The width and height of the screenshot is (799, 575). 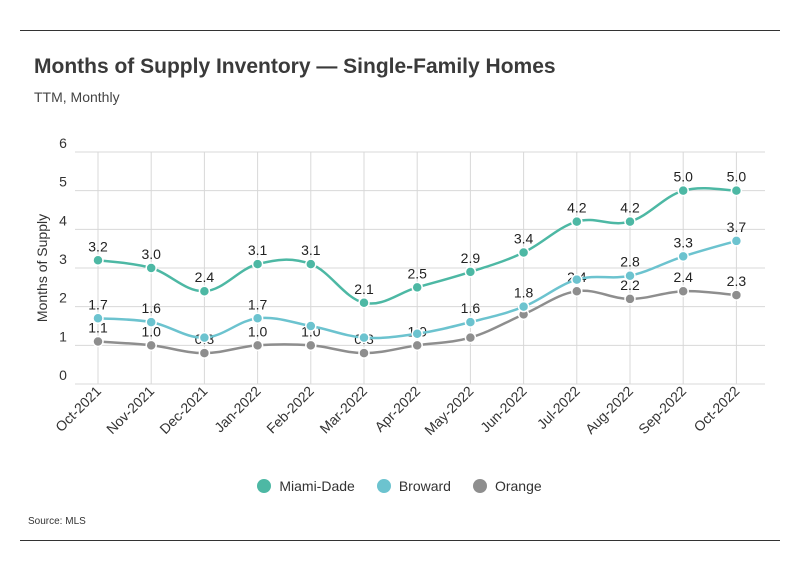 What do you see at coordinates (317, 486) in the screenshot?
I see `legend-label-miami-dade: Miami-Dade` at bounding box center [317, 486].